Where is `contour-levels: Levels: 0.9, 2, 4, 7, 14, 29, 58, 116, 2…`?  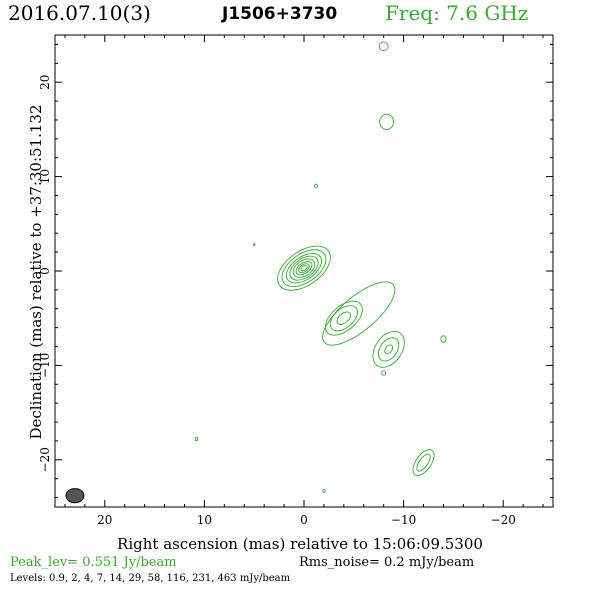
contour-levels: Levels: 0.9, 2, 4, 7, 14, 29, 58, 116, 2… is located at coordinates (150, 578).